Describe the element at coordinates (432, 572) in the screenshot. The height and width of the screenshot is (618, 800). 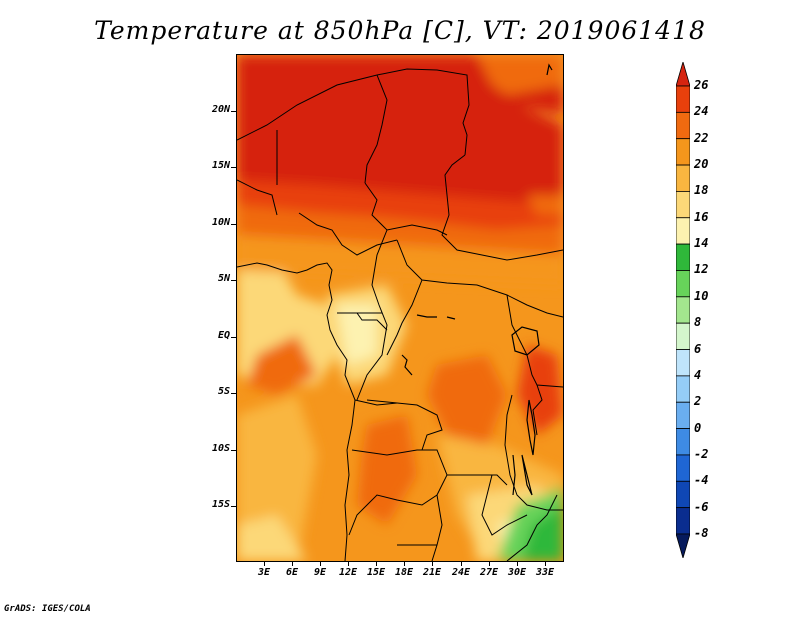
I see `x-tick-label: 21E` at that location.